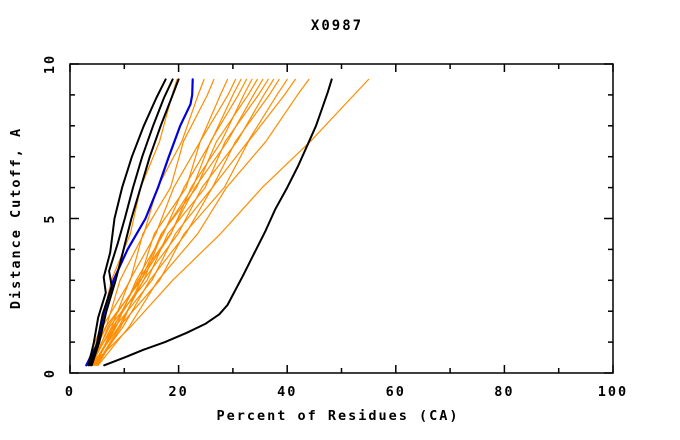  Describe the element at coordinates (50, 373) in the screenshot. I see `y-tick-label-0: 0` at that location.